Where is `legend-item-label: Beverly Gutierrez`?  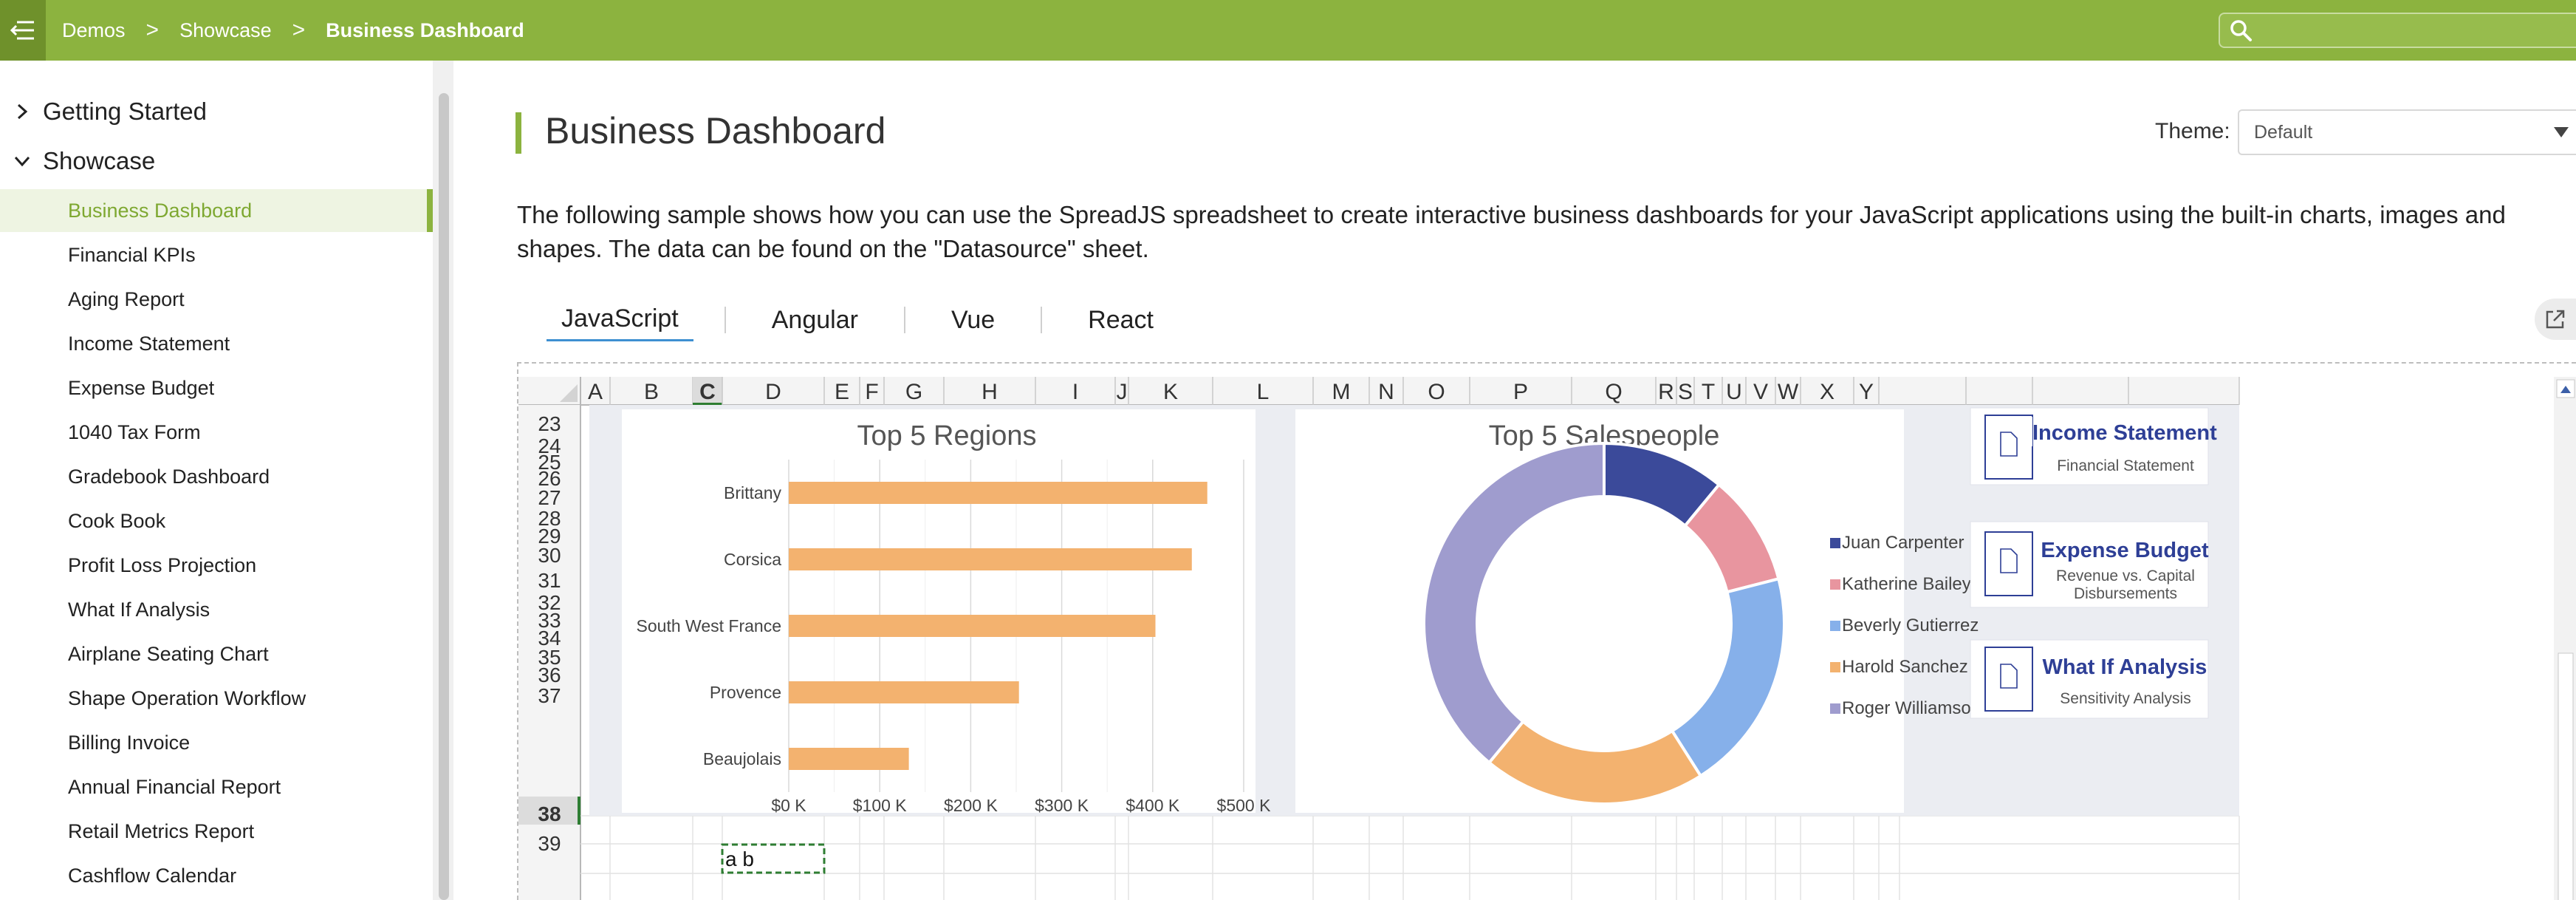 legend-item-label: Beverly Gutierrez is located at coordinates (1910, 625).